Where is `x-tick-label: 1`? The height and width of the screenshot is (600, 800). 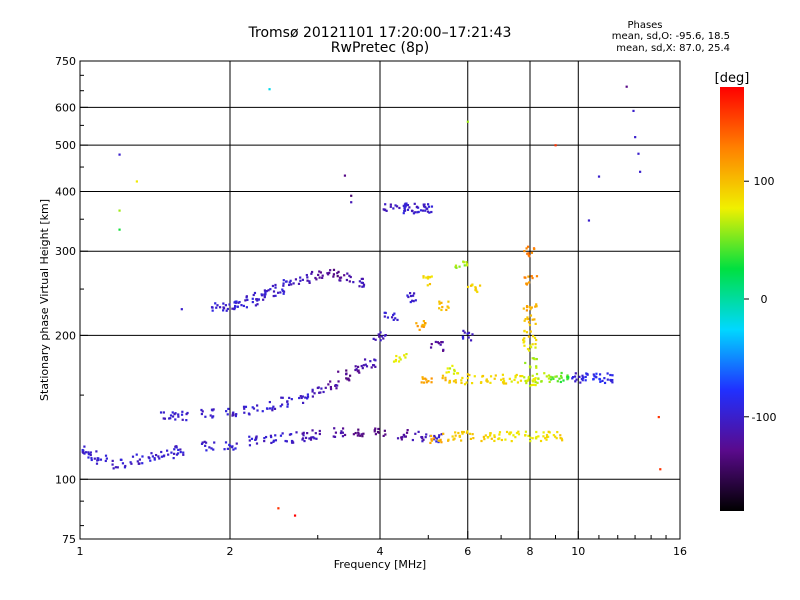
x-tick-label: 1 is located at coordinates (80, 551).